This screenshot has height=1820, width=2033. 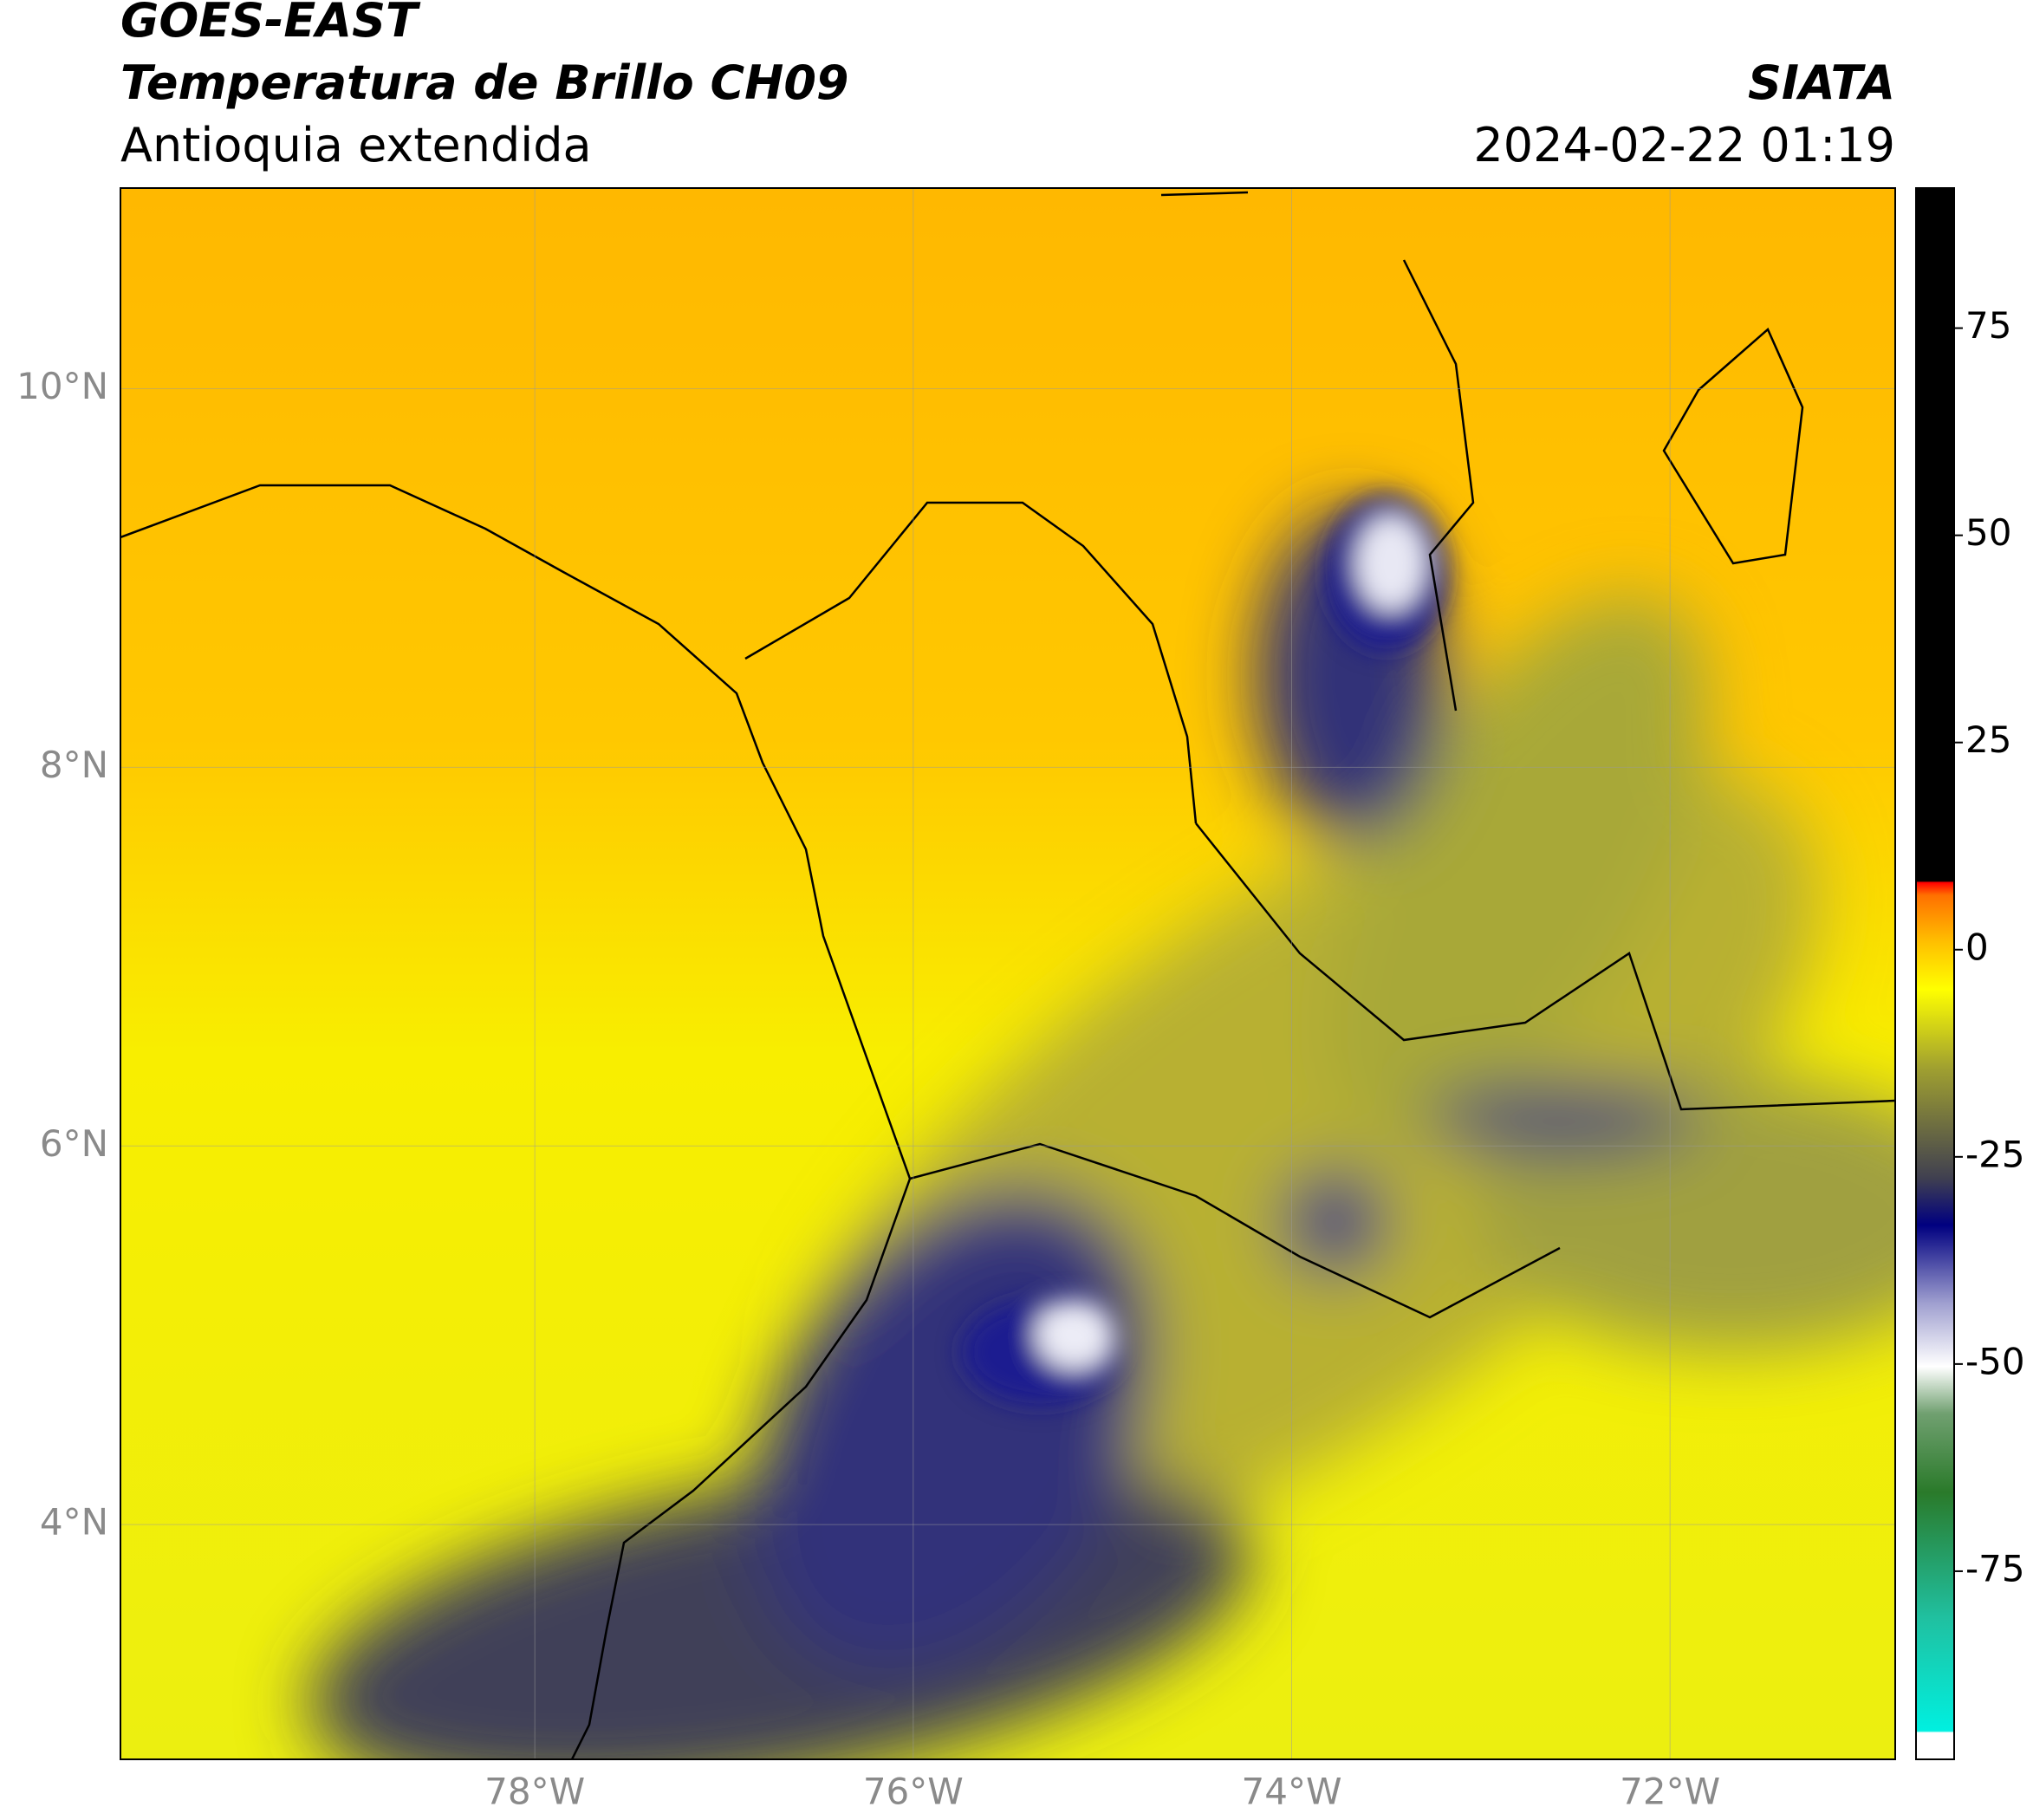 What do you see at coordinates (1670, 1792) in the screenshot?
I see `x-tick-label: 72°W` at bounding box center [1670, 1792].